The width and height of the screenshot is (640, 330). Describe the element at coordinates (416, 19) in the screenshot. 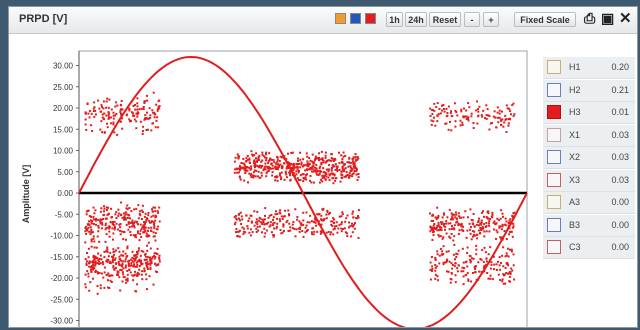

I see `24h-button: 24h` at that location.